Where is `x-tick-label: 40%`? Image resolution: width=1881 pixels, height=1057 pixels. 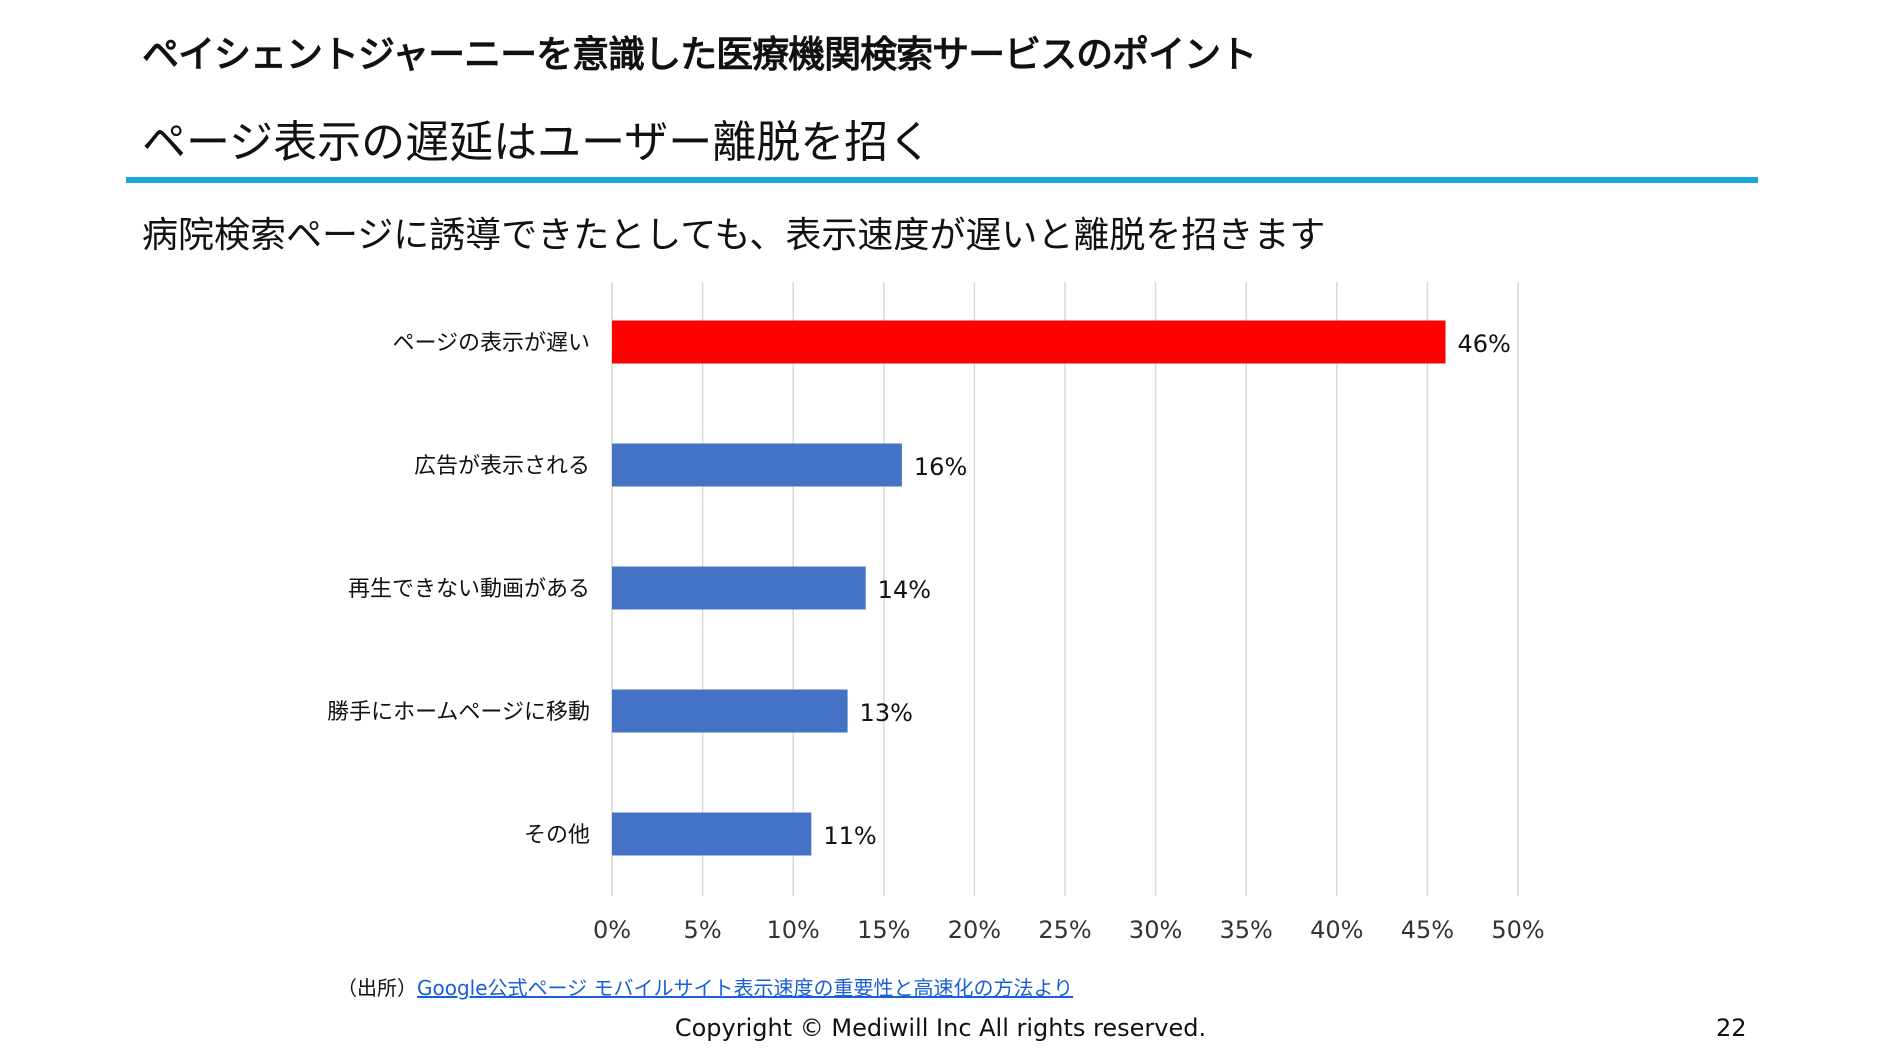
x-tick-label: 40% is located at coordinates (1336, 930).